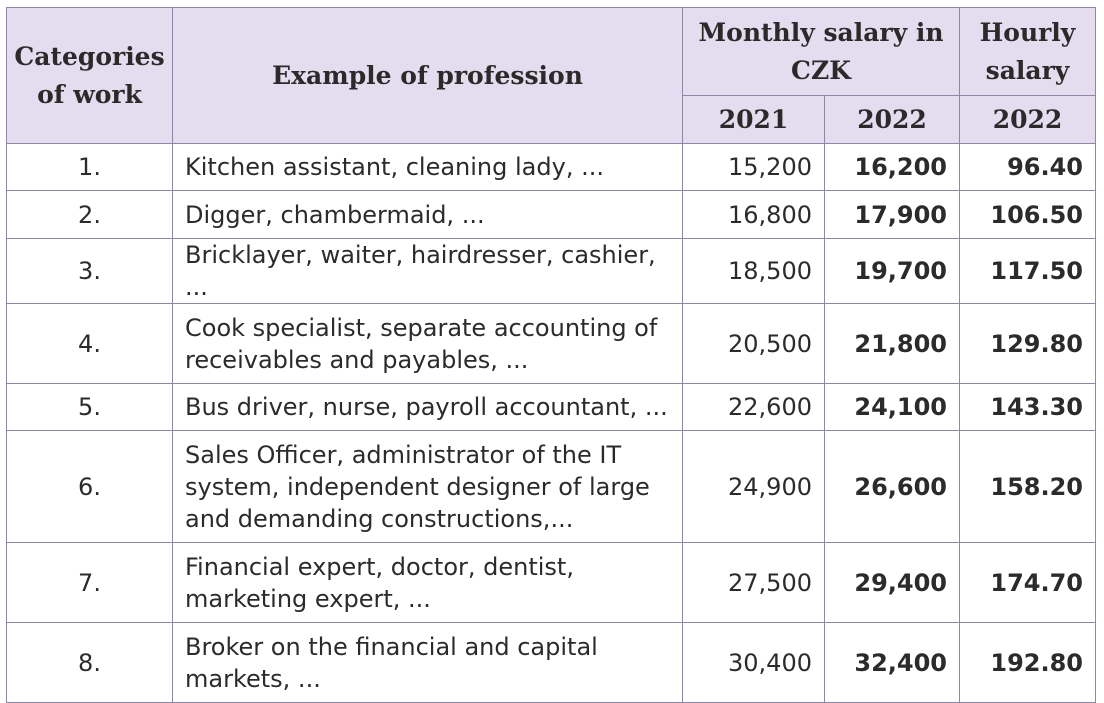 This screenshot has width=1104, height=703. What do you see at coordinates (892, 167) in the screenshot?
I see `monthly-2022-cell: 16,200` at bounding box center [892, 167].